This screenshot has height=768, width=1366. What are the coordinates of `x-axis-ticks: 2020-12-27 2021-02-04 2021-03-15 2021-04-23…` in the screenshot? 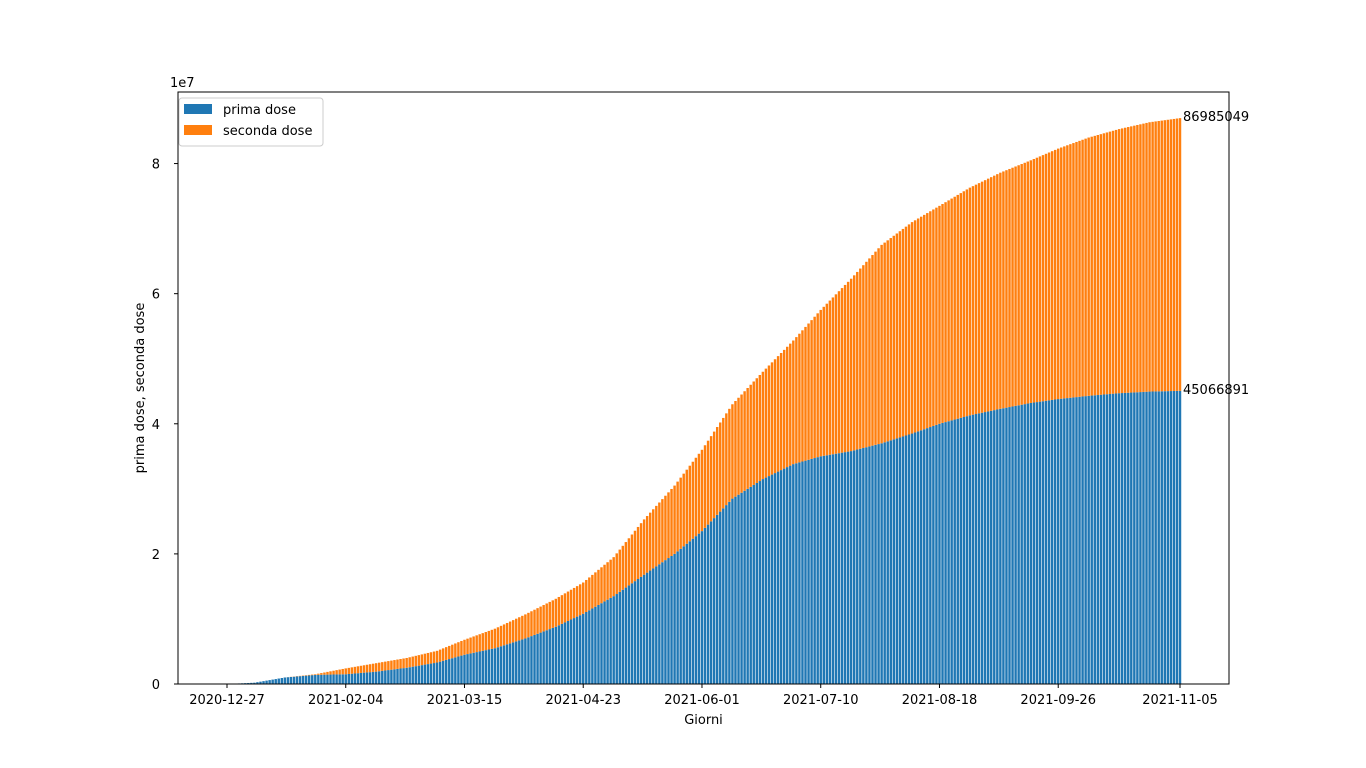 It's located at (703, 696).